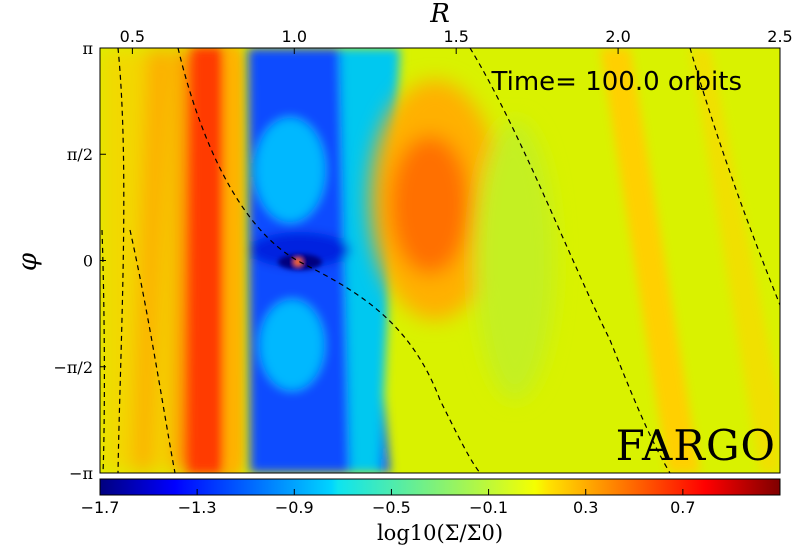 The image size is (800, 550). Describe the element at coordinates (616, 82) in the screenshot. I see `time-annotation: Time= 100.0 orbits` at that location.